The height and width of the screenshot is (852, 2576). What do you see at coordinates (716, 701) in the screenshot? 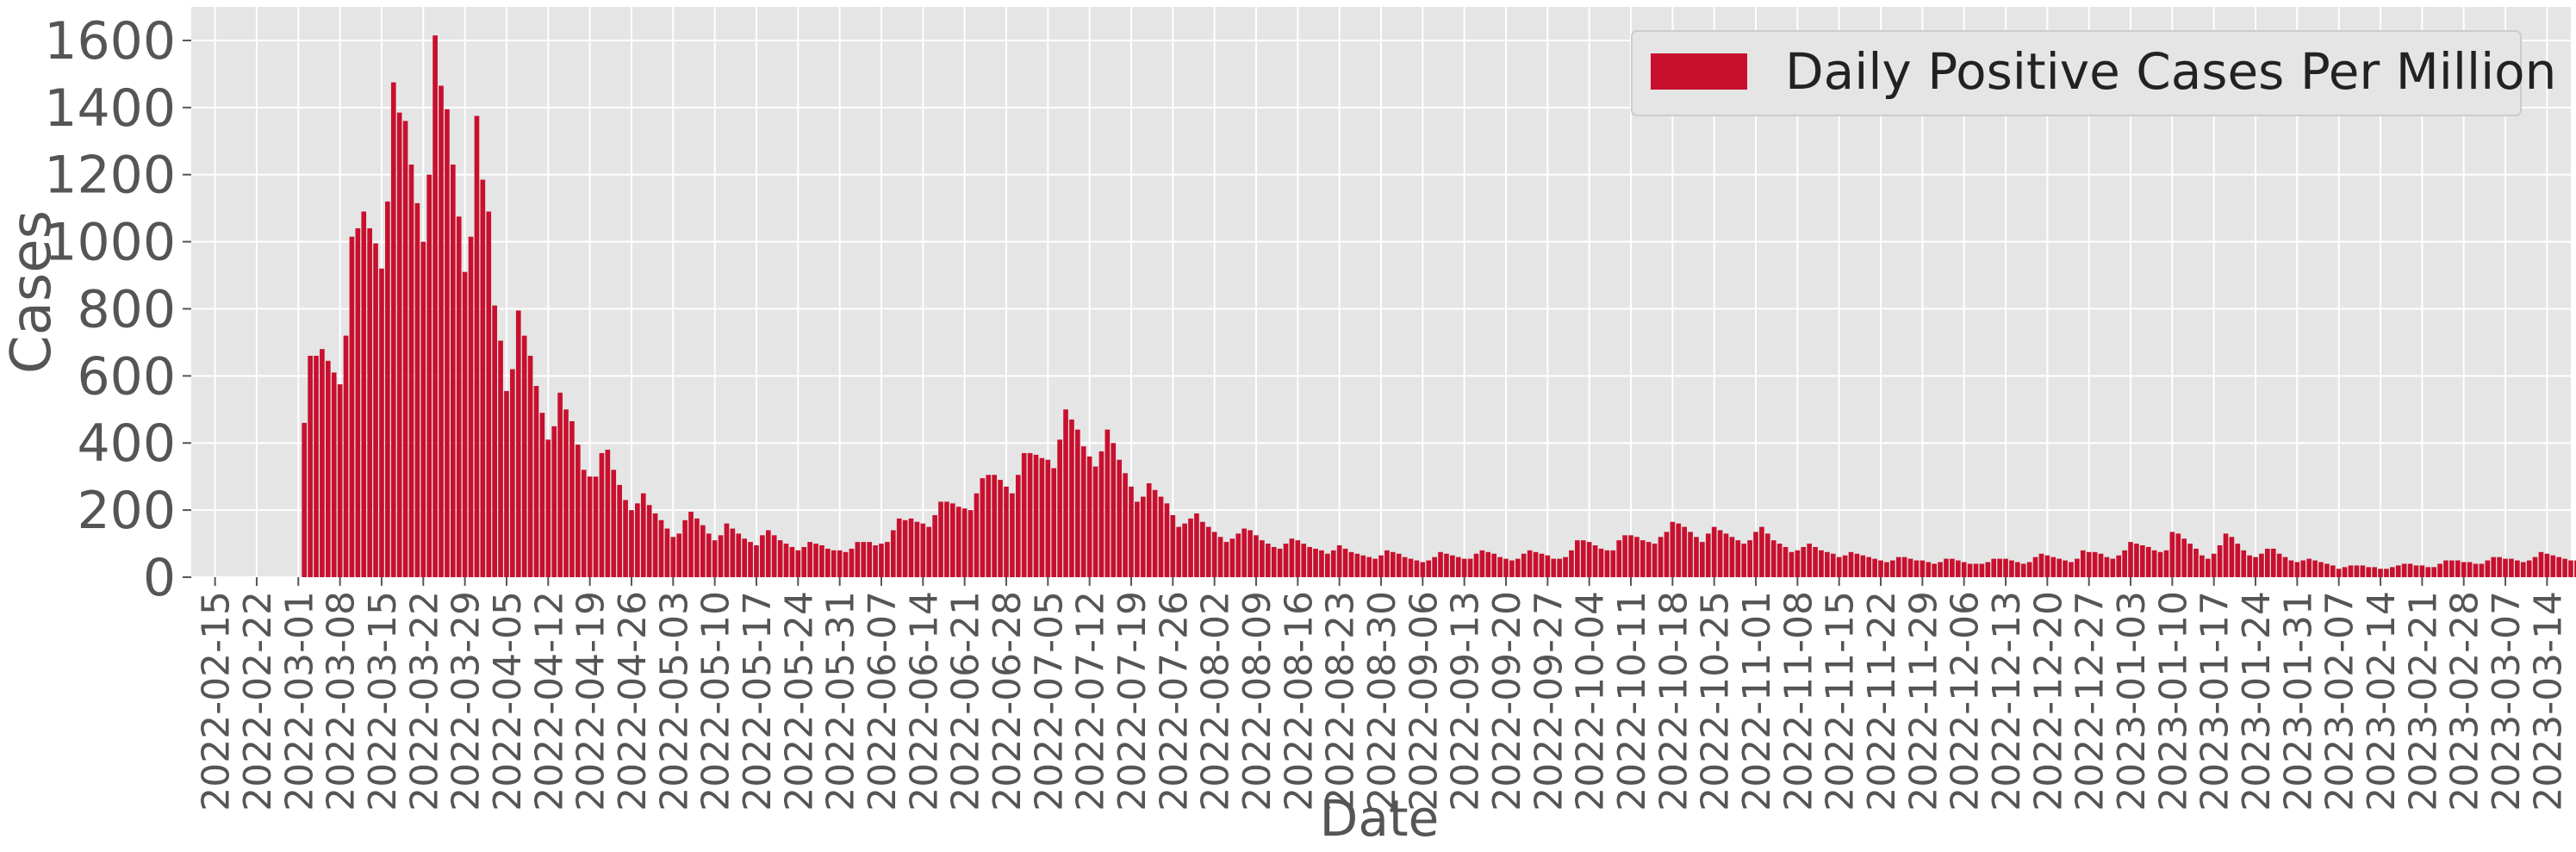
I see `x-tick-label: 2022-05-10` at bounding box center [716, 701].